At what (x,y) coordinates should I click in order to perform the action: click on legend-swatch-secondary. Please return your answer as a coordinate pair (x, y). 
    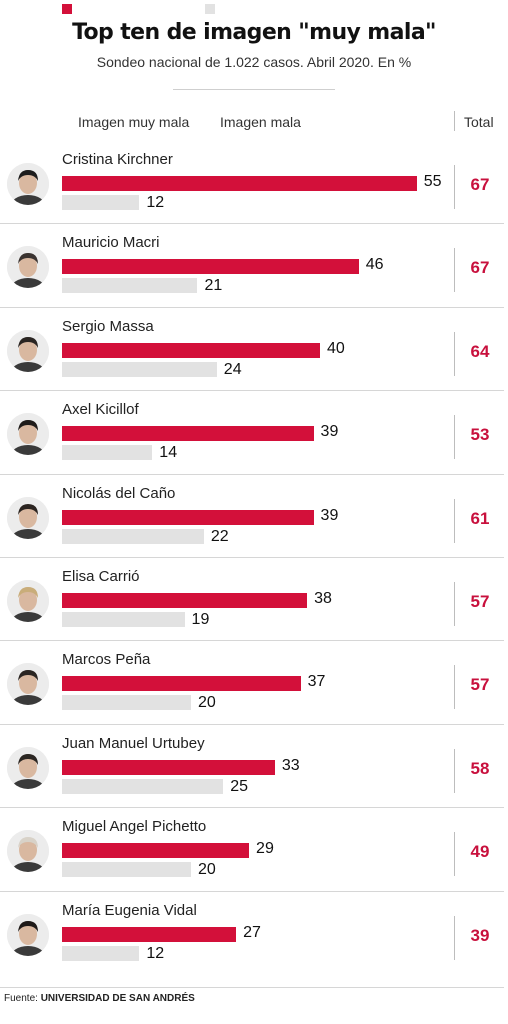
    Looking at the image, I should click on (210, 9).